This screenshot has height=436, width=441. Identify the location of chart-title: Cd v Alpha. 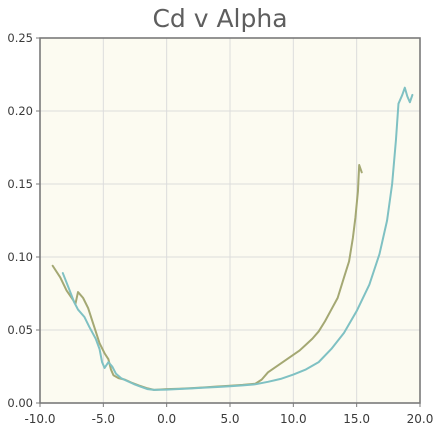
(219, 18).